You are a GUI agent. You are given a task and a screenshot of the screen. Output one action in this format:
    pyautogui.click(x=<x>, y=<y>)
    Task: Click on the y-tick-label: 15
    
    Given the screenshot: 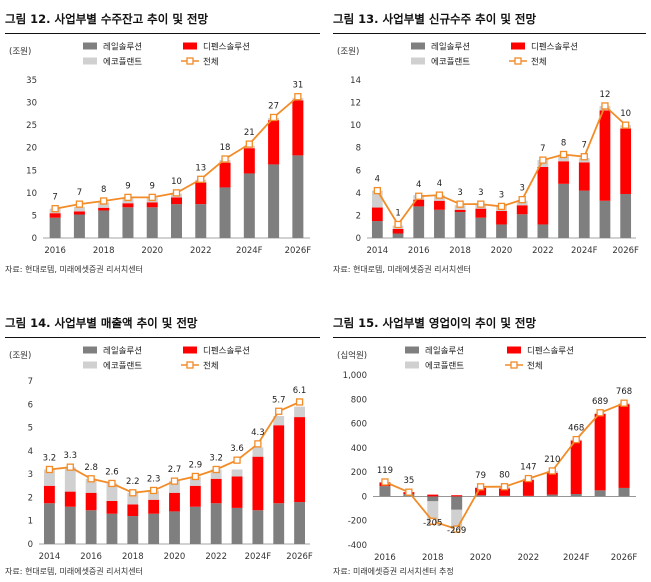 What is the action you would take?
    pyautogui.click(x=31, y=171)
    